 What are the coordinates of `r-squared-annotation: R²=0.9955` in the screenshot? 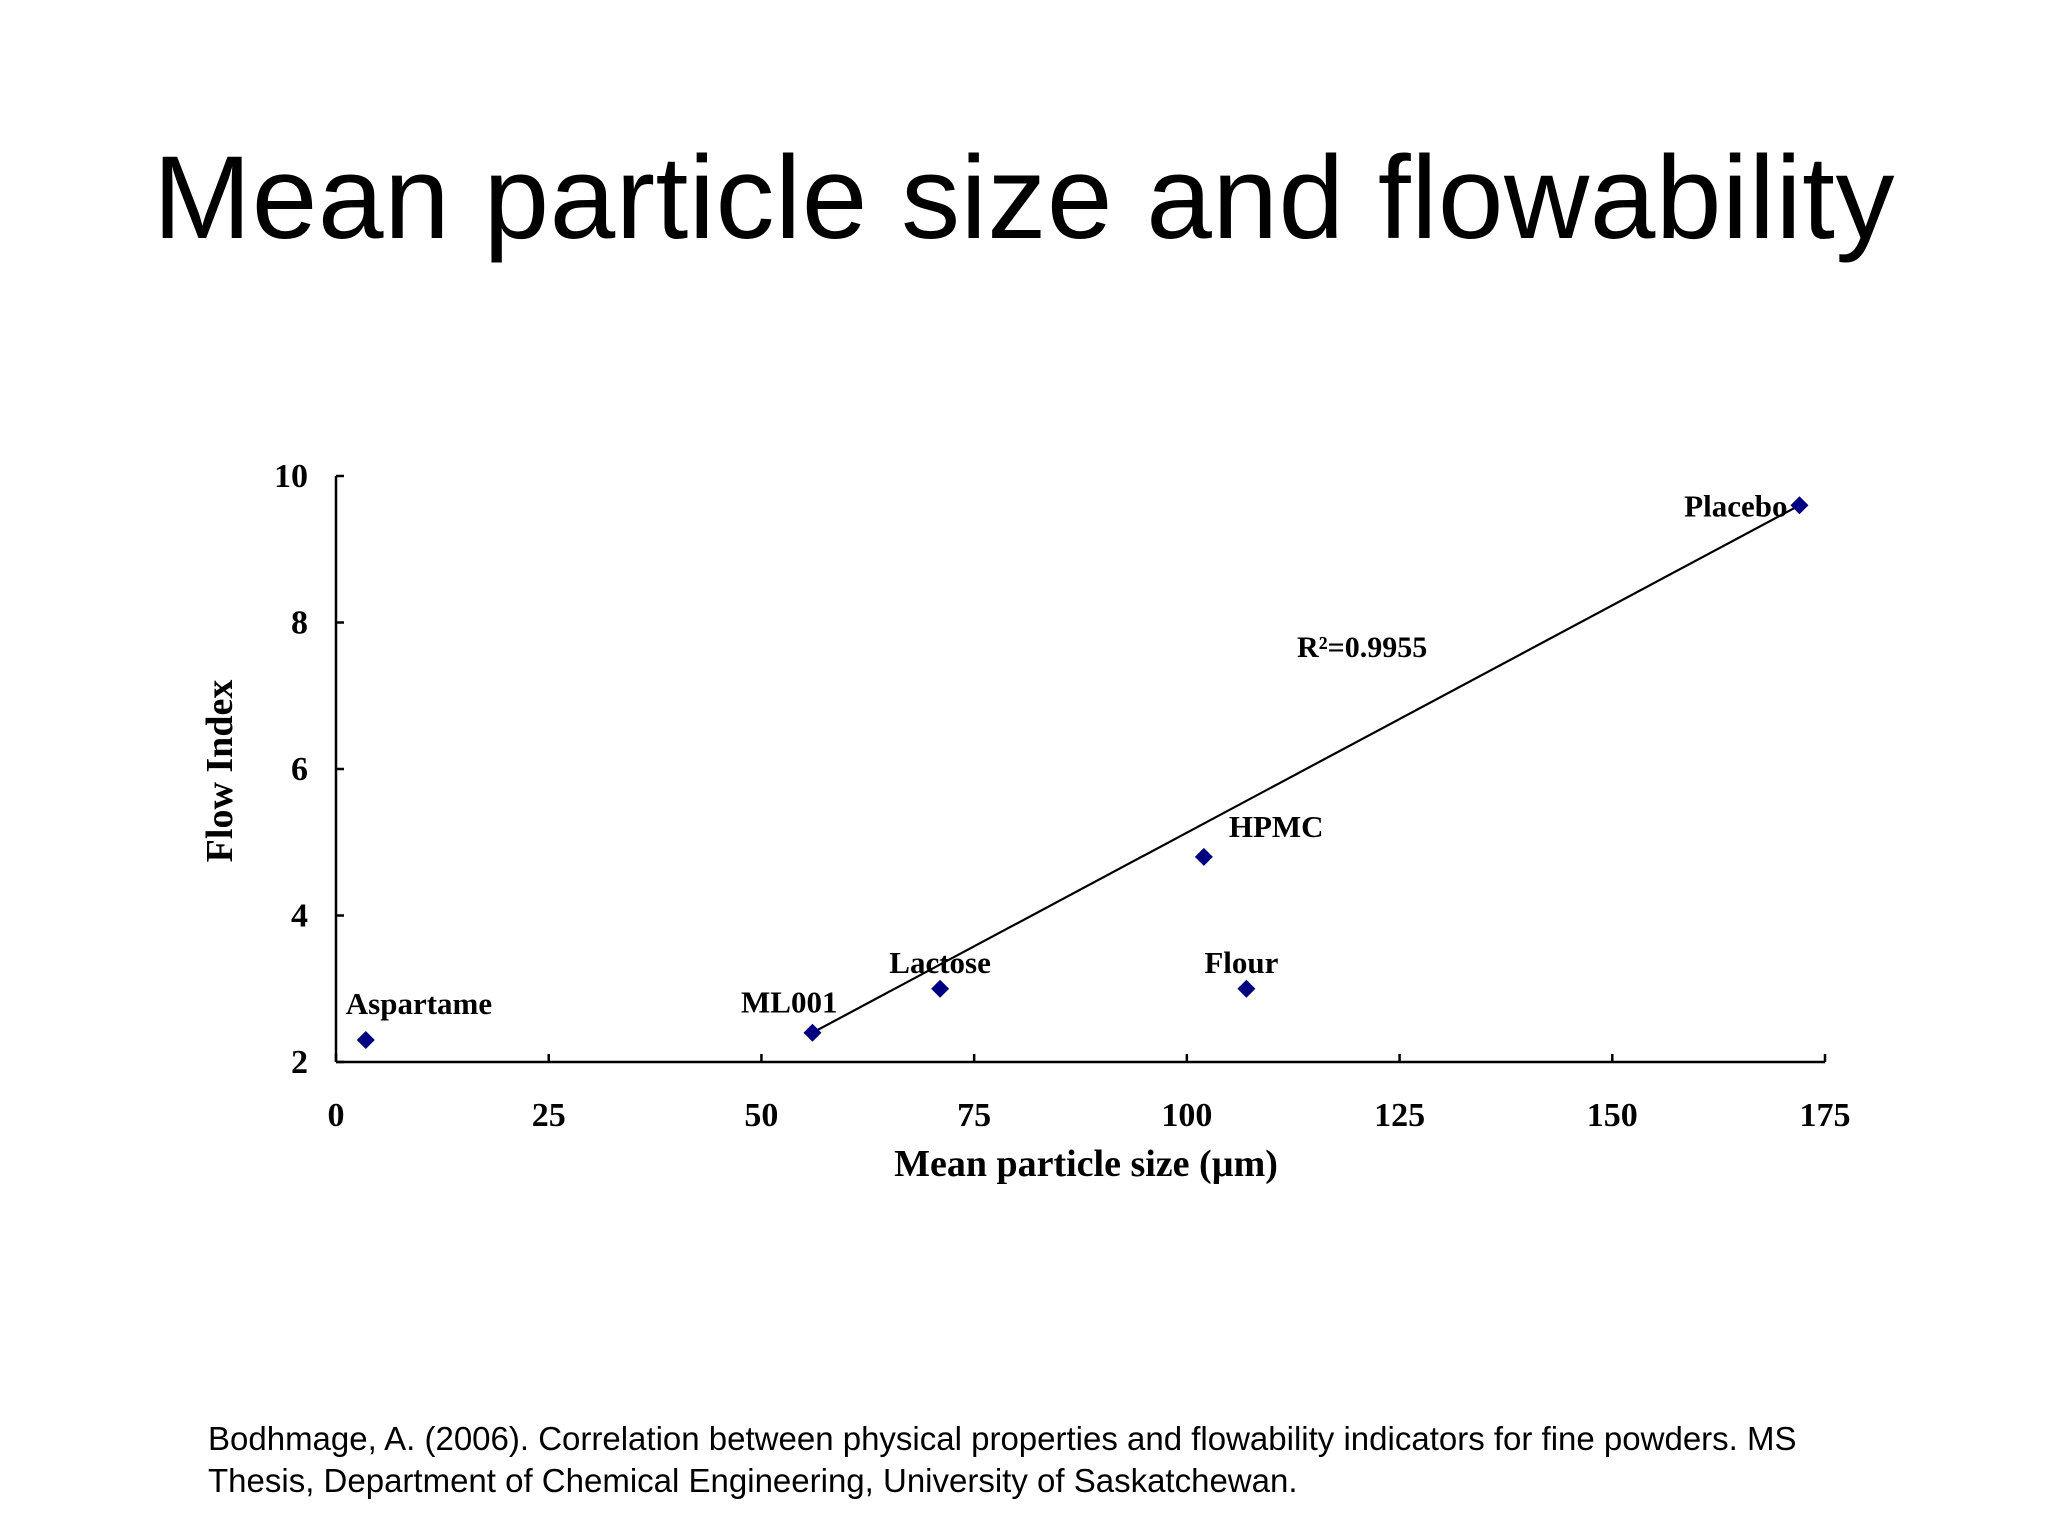 It's located at (1362, 647).